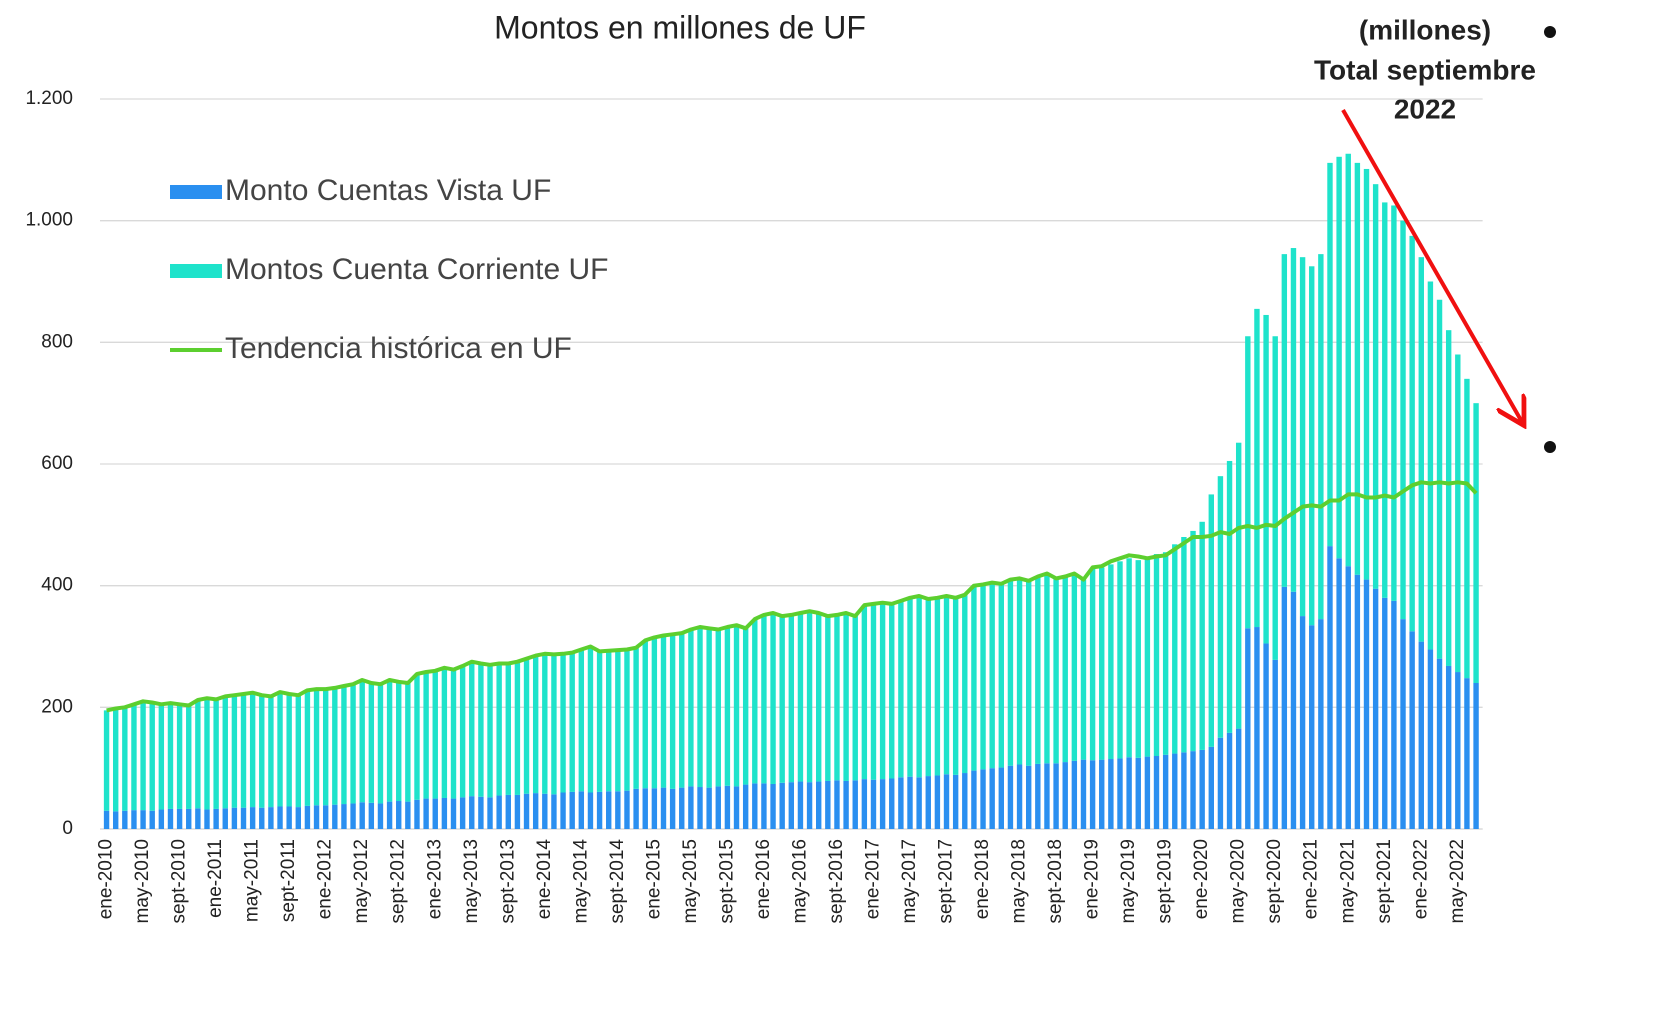  I want to click on legend-swatch, so click(196, 192).